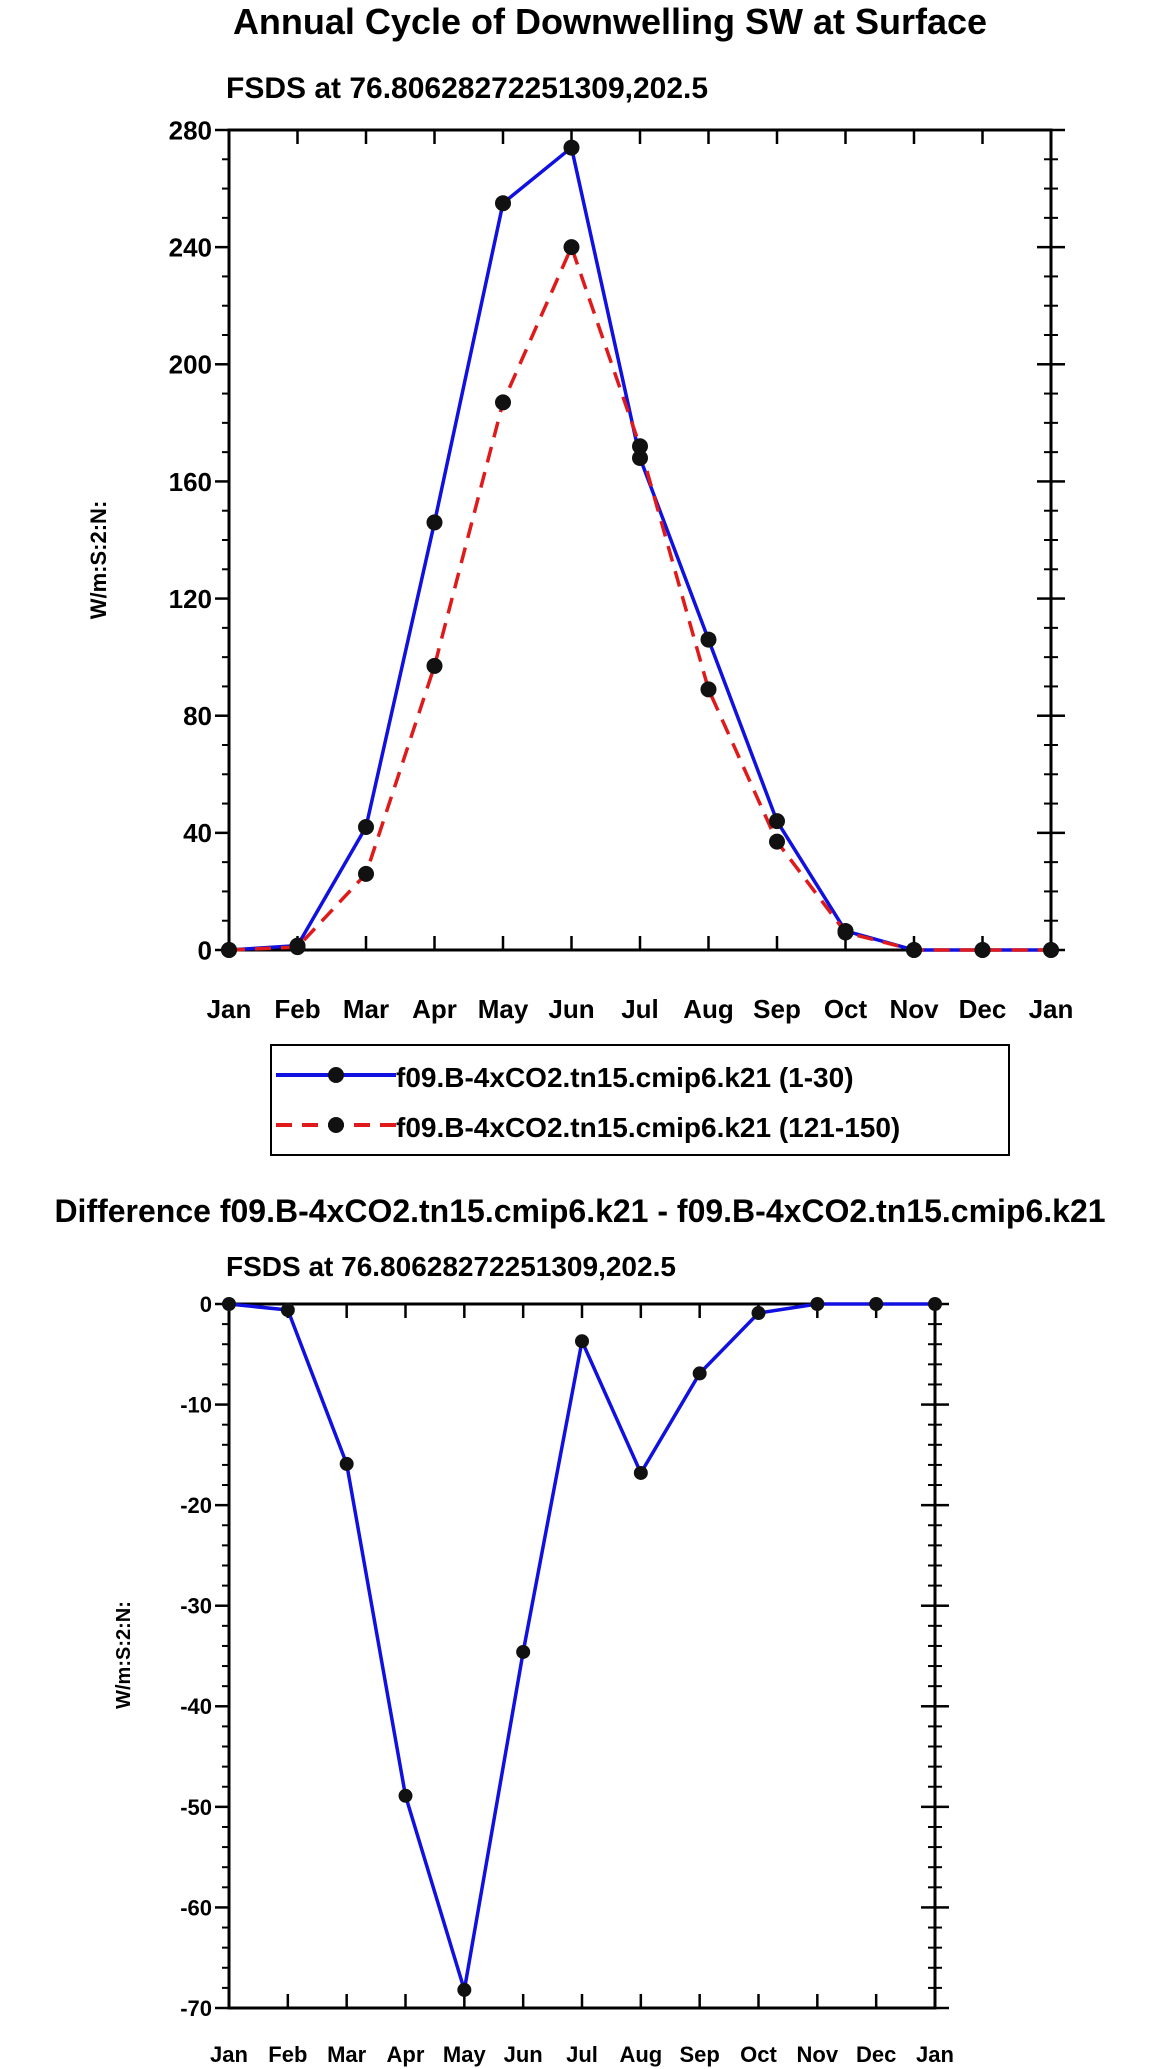  Describe the element at coordinates (196, 1505) in the screenshot. I see `y-tick-label: -20` at that location.